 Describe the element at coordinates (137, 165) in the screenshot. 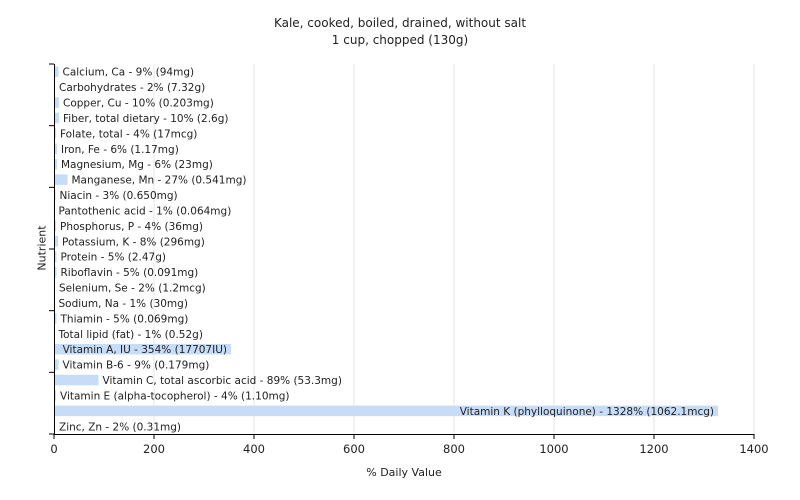

I see `bar-label-6: Magnesium, Mg - 6% (23mg)` at that location.